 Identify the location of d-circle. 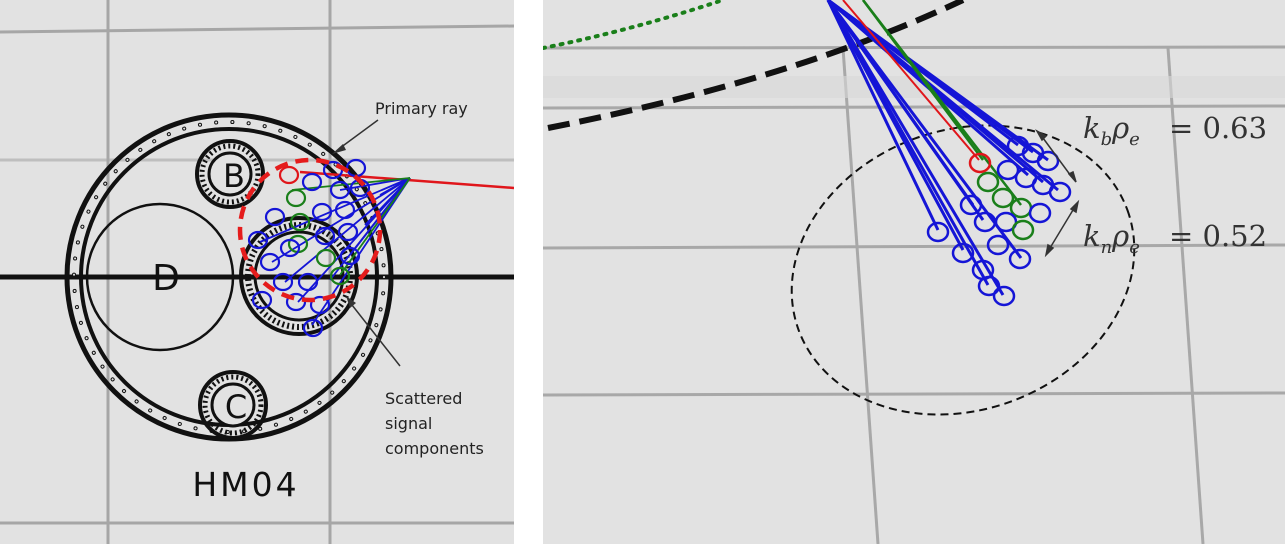
(160, 277).